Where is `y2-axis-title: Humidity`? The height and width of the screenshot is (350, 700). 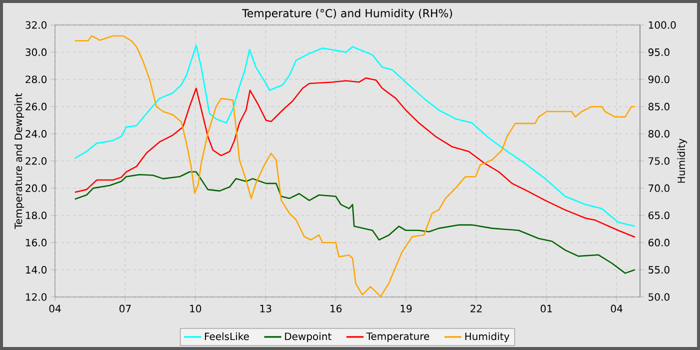 y2-axis-title: Humidity is located at coordinates (682, 160).